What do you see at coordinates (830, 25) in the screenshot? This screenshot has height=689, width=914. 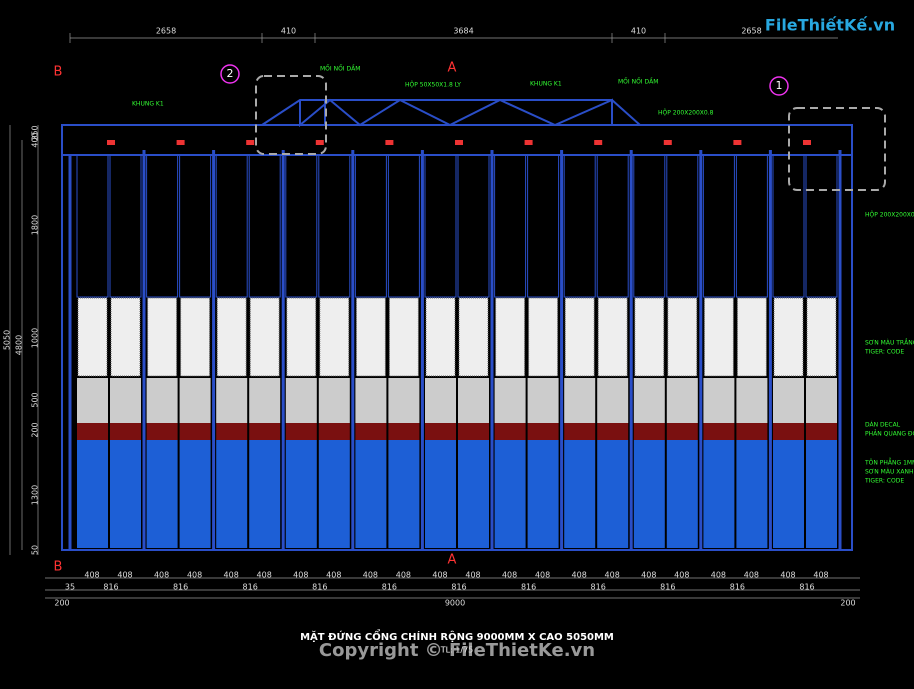 I see `logo: FileThiếtKế.vn` at bounding box center [830, 25].